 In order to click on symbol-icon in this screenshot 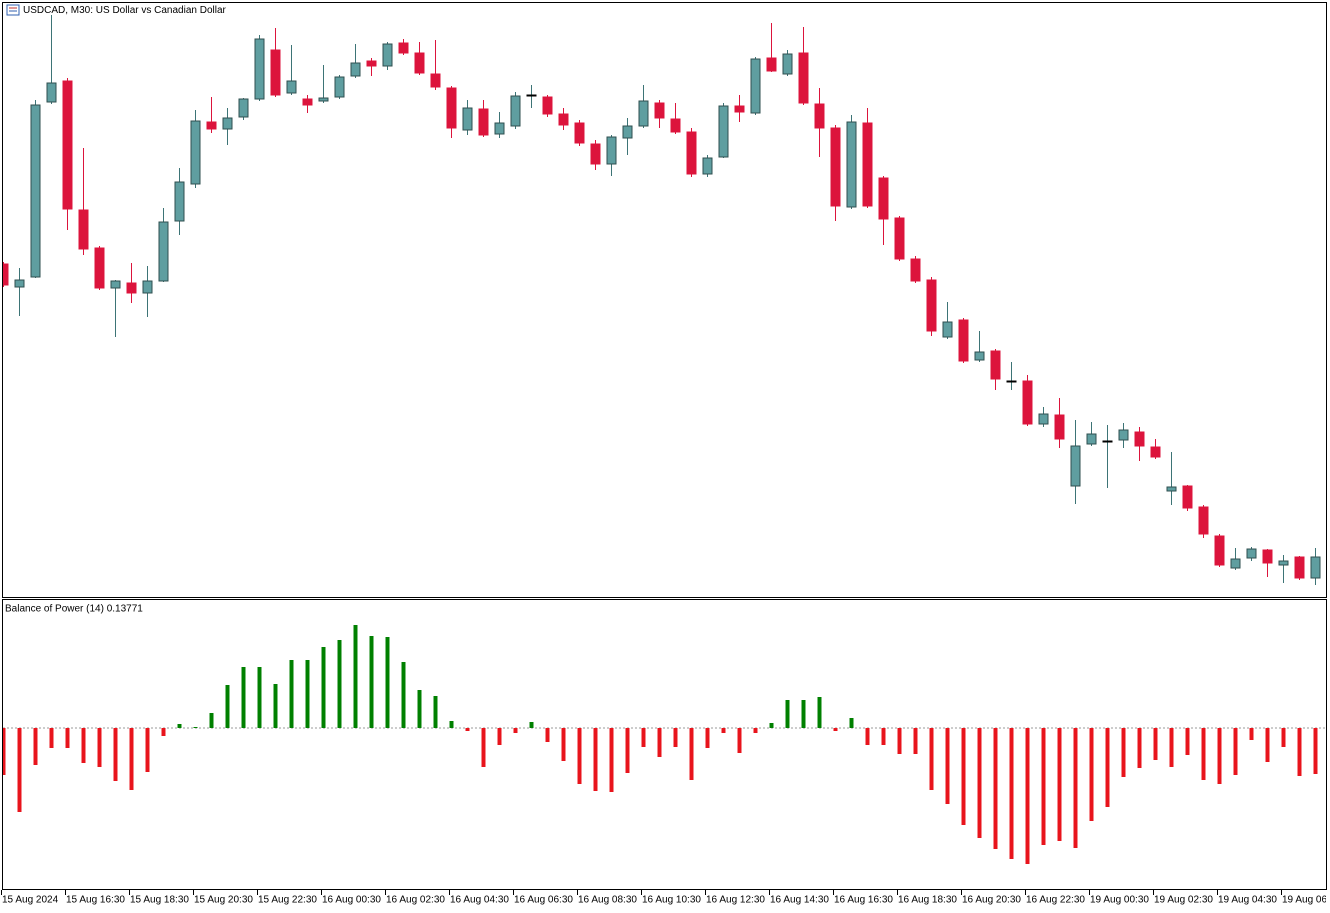, I will do `click(13, 10)`.